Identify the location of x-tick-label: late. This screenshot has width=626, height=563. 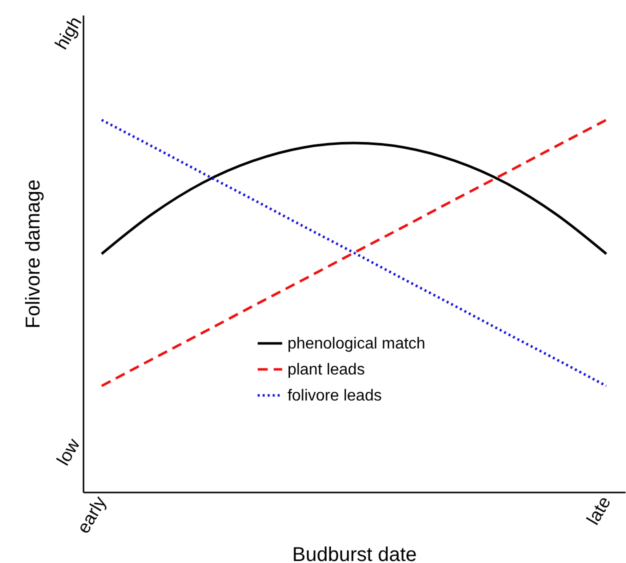
(598, 510).